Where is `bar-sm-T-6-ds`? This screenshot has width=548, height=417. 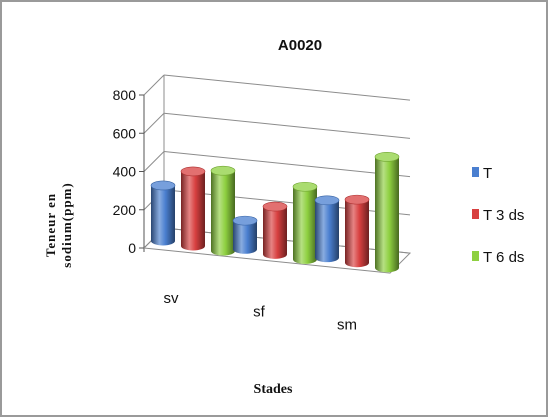 bar-sm-T-6-ds is located at coordinates (387, 212).